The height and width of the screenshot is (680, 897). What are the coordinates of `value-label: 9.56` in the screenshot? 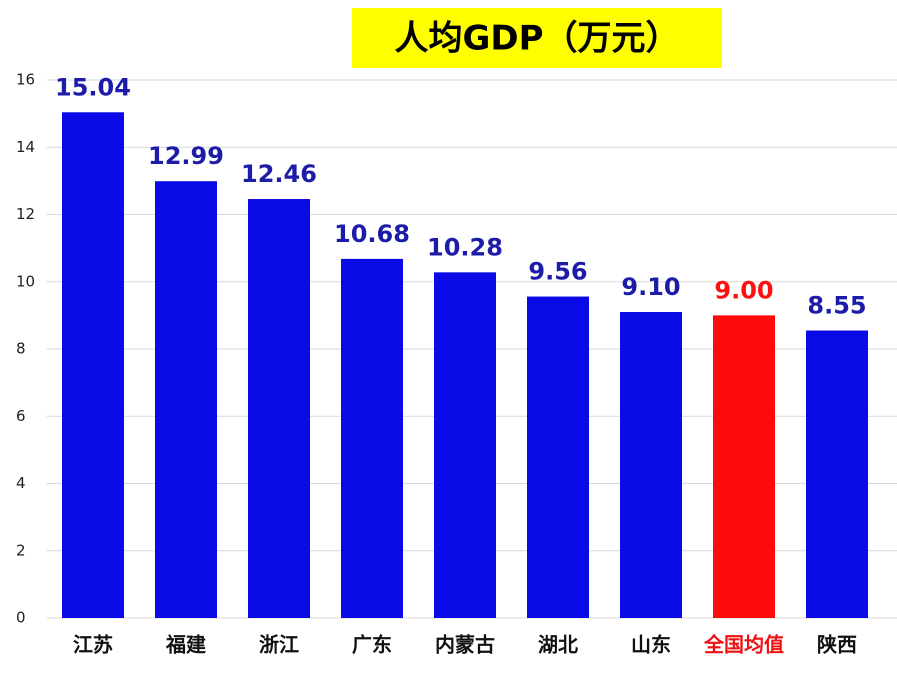 It's located at (557, 272).